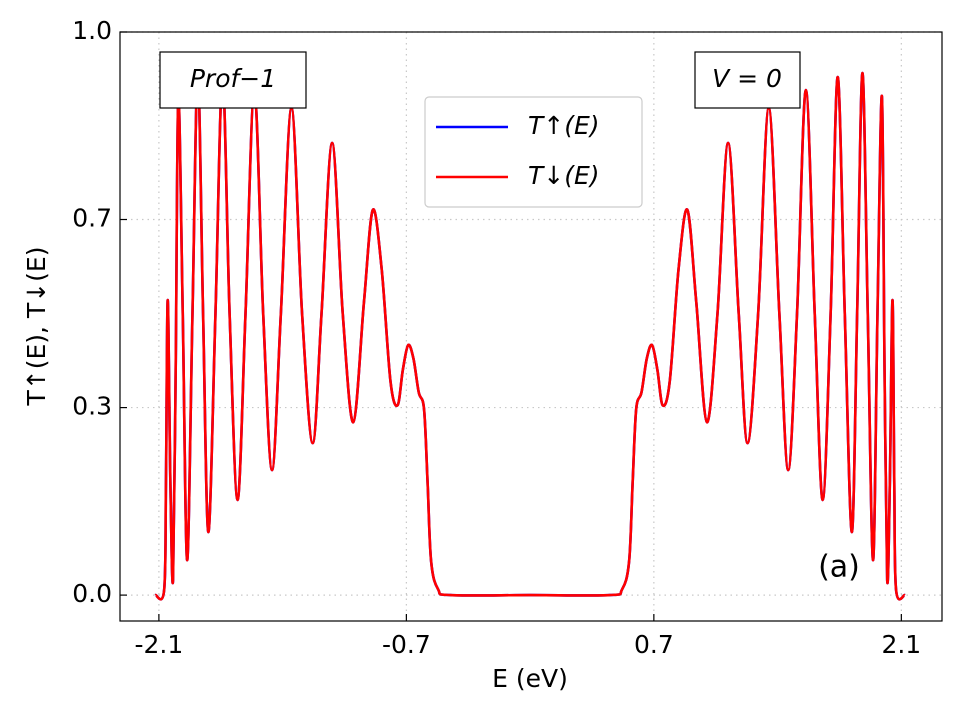 The height and width of the screenshot is (720, 960). Describe the element at coordinates (839, 567) in the screenshot. I see `annotation: (a)` at that location.